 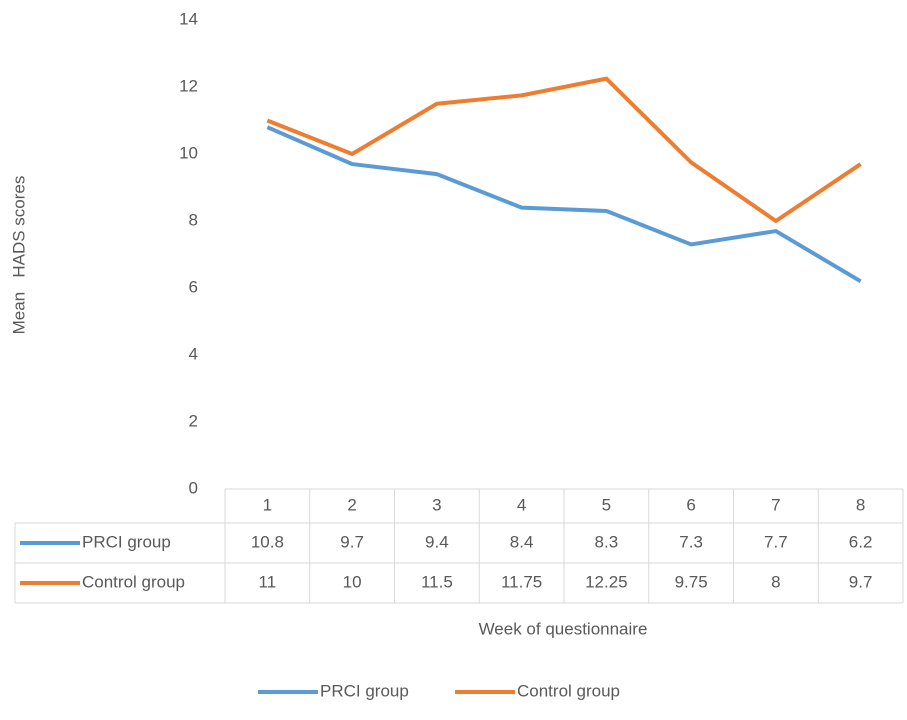 I want to click on x-tick-label: 2, so click(x=351, y=504).